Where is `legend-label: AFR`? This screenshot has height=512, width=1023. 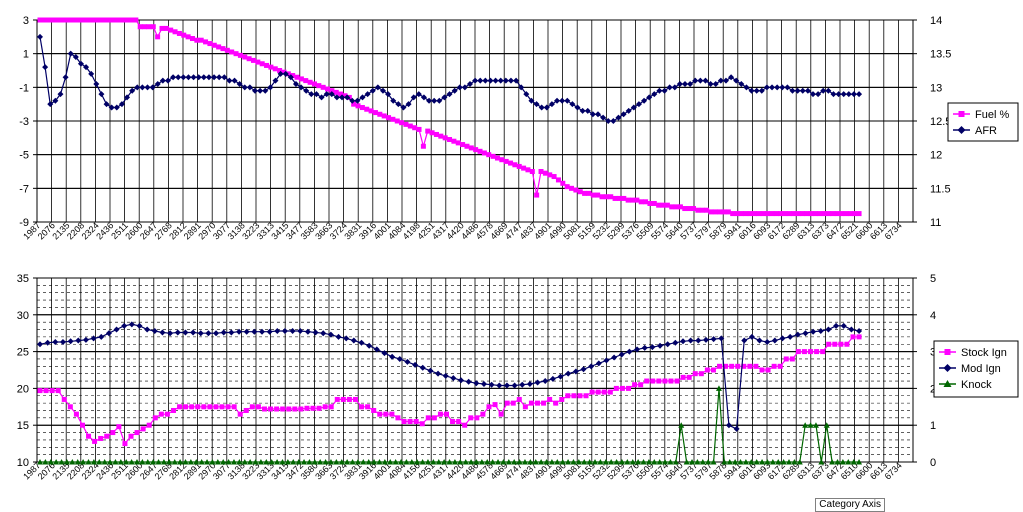 legend-label: AFR is located at coordinates (986, 131).